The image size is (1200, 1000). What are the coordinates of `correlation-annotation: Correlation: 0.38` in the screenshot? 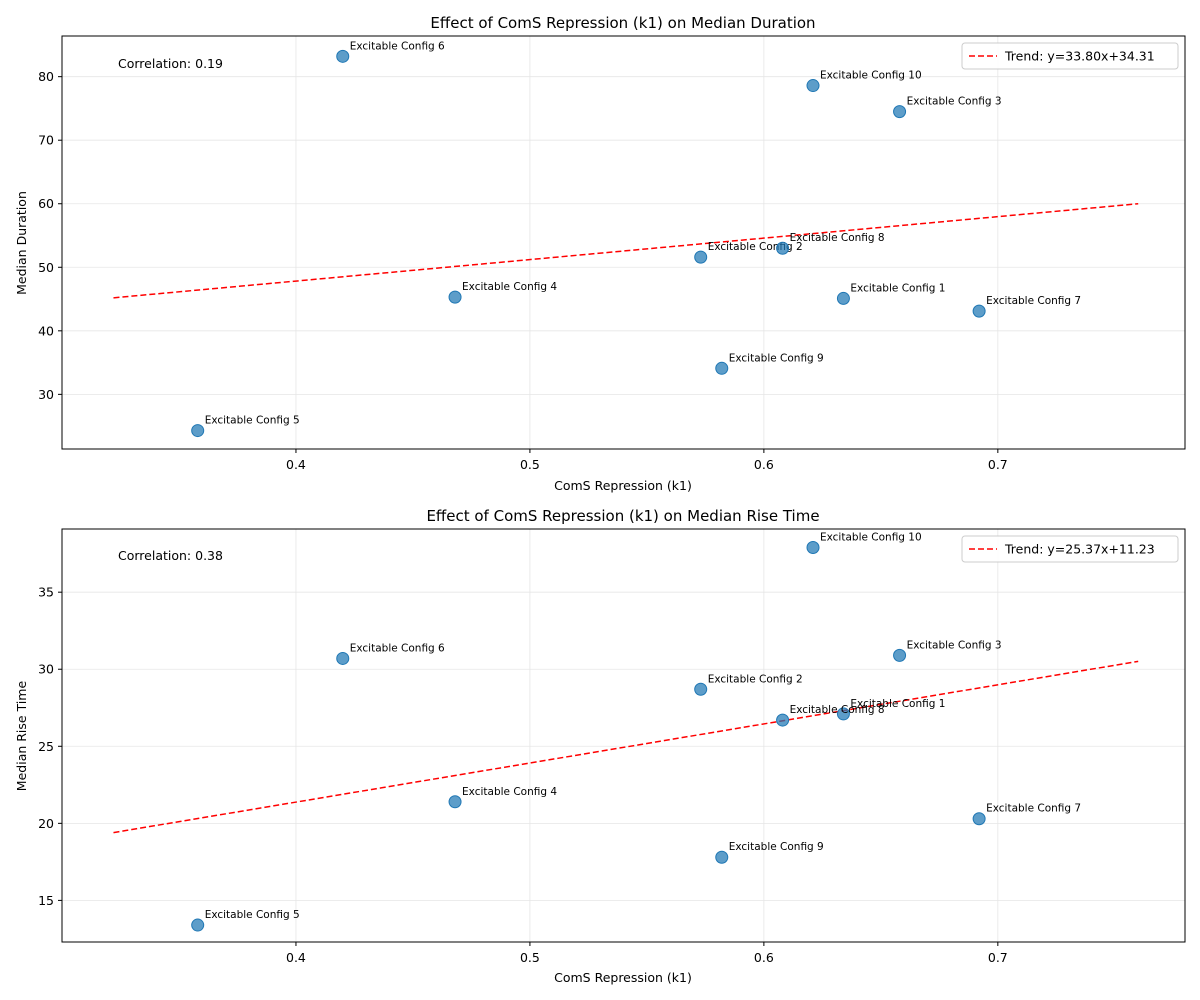 It's located at (170, 555).